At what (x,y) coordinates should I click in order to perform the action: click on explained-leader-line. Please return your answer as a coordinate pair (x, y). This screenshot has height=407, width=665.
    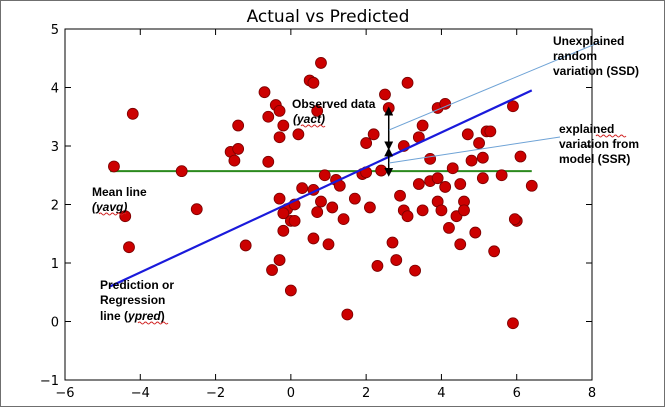
    Looking at the image, I should click on (474, 150).